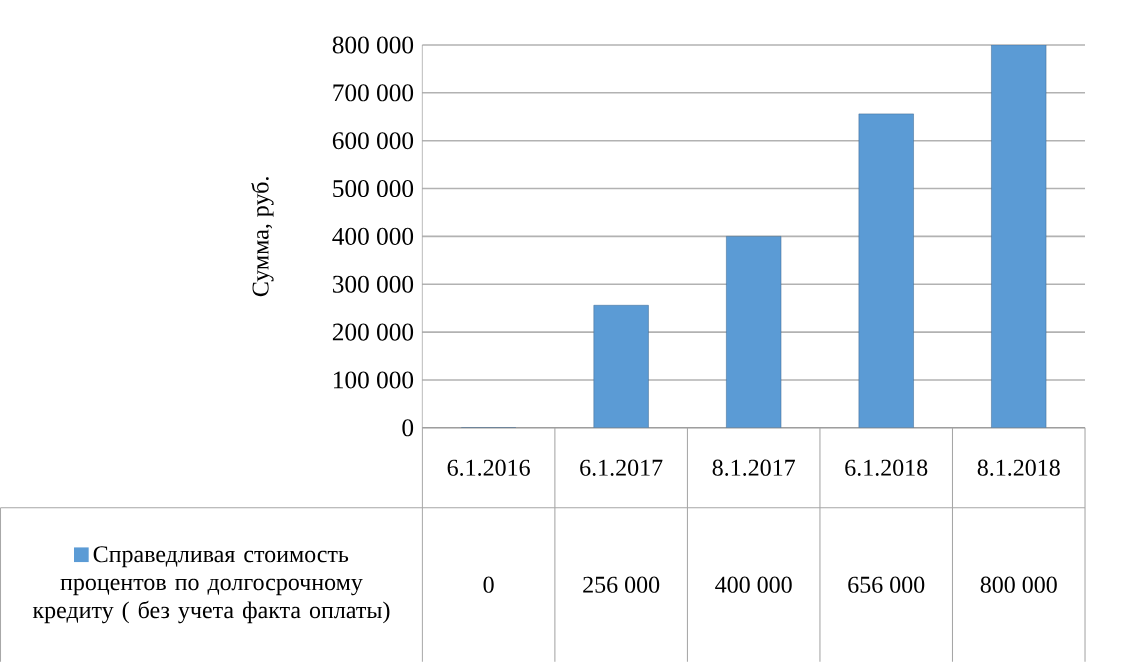 This screenshot has width=1126, height=662. What do you see at coordinates (262, 237) in the screenshot?
I see `y-axis-title: Сумма, руб.` at bounding box center [262, 237].